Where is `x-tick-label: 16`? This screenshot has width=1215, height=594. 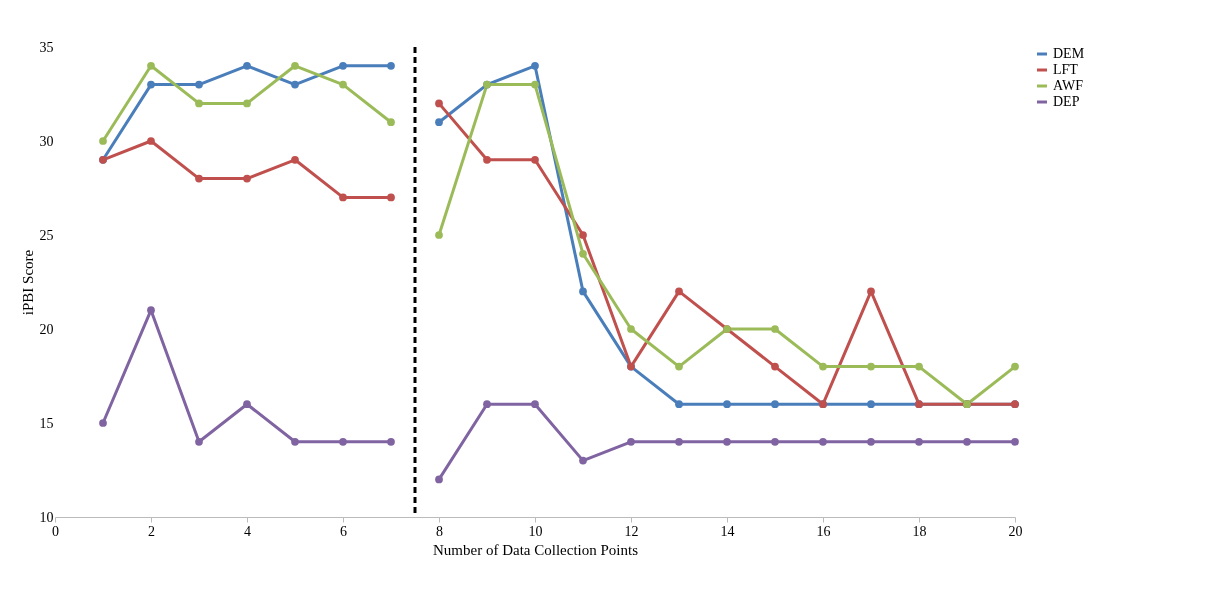
x-tick-label: 16 is located at coordinates (823, 531).